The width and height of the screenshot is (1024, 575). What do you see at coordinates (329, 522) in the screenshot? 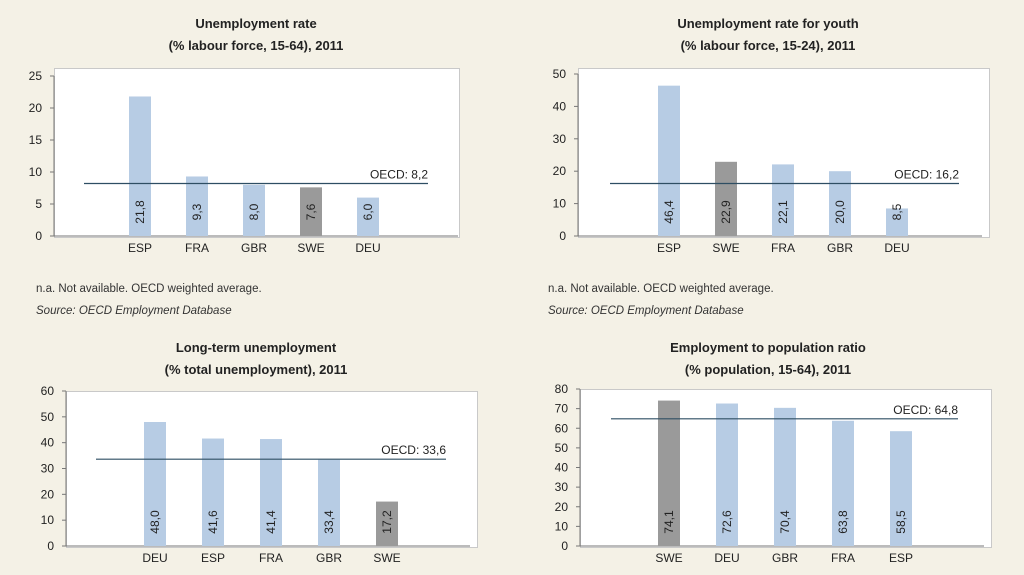
I see `data-label: 33,4` at bounding box center [329, 522].